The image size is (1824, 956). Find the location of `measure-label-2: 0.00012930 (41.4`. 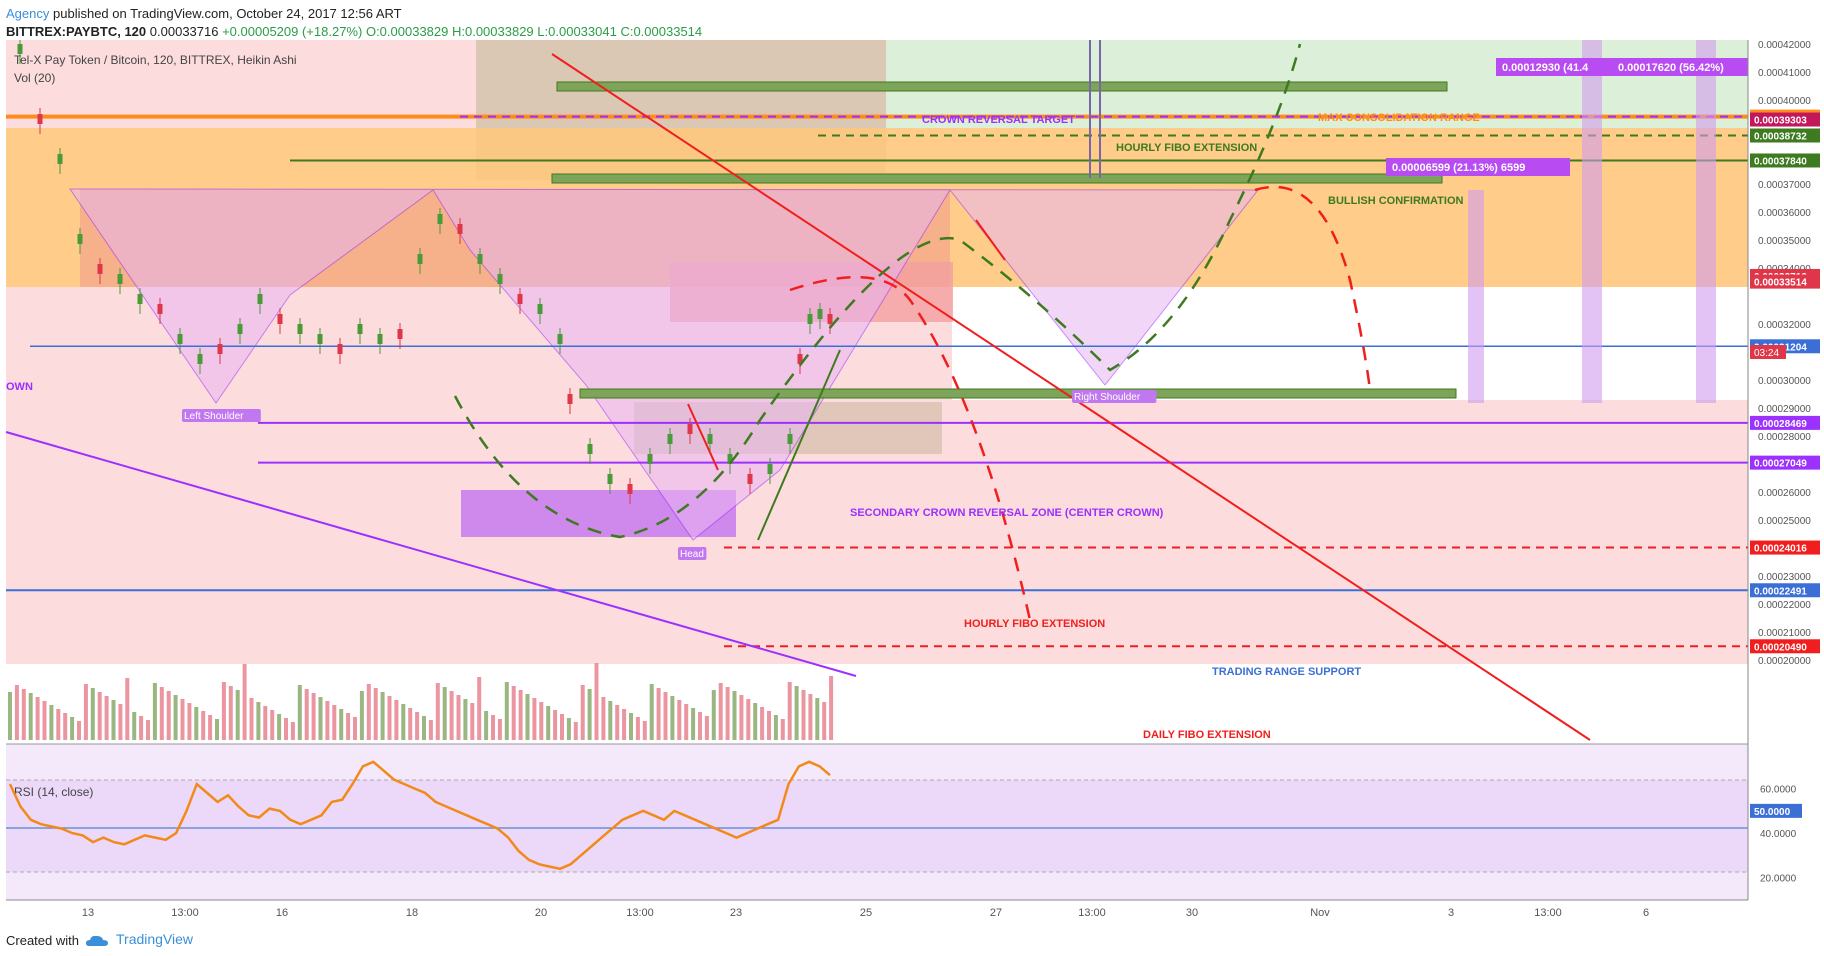

measure-label-2: 0.00012930 (41.4 is located at coordinates (1545, 68).